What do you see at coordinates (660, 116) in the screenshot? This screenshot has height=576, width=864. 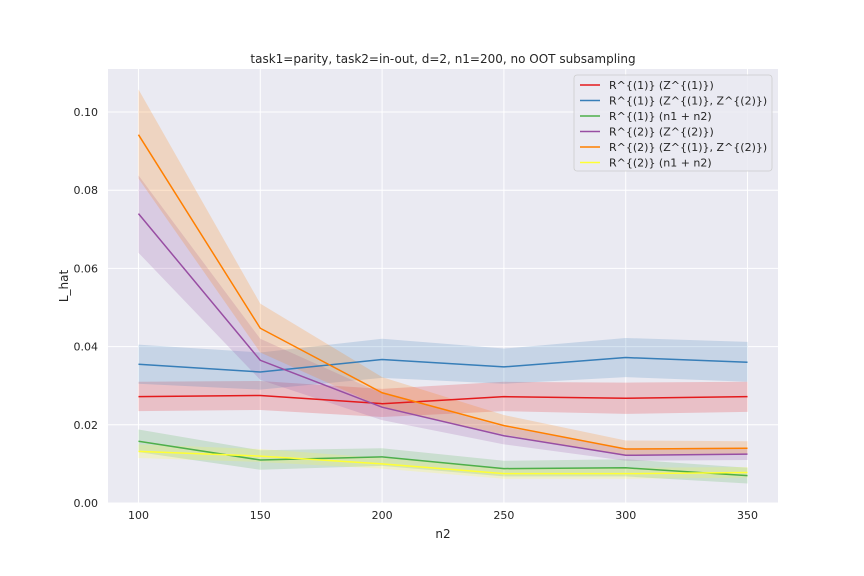 I see `legend-label-2: R^{(1)} (n1 + n2)` at bounding box center [660, 116].